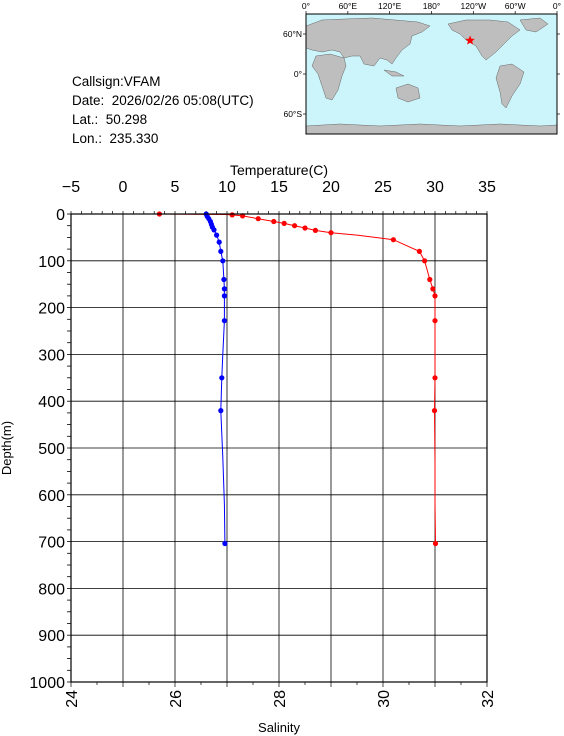 The width and height of the screenshot is (564, 736). I want to click on salinity-tick-label: 28, so click(280, 699).